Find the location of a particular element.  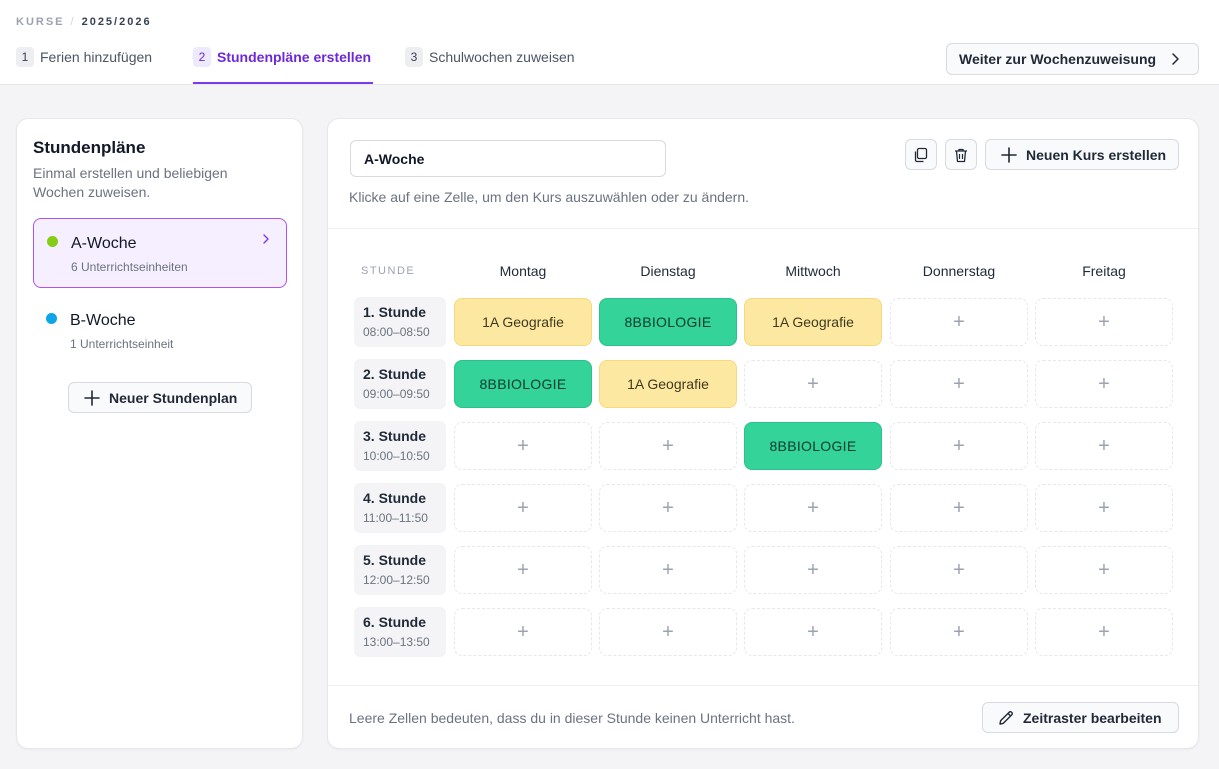

trash-icon is located at coordinates (961, 155).